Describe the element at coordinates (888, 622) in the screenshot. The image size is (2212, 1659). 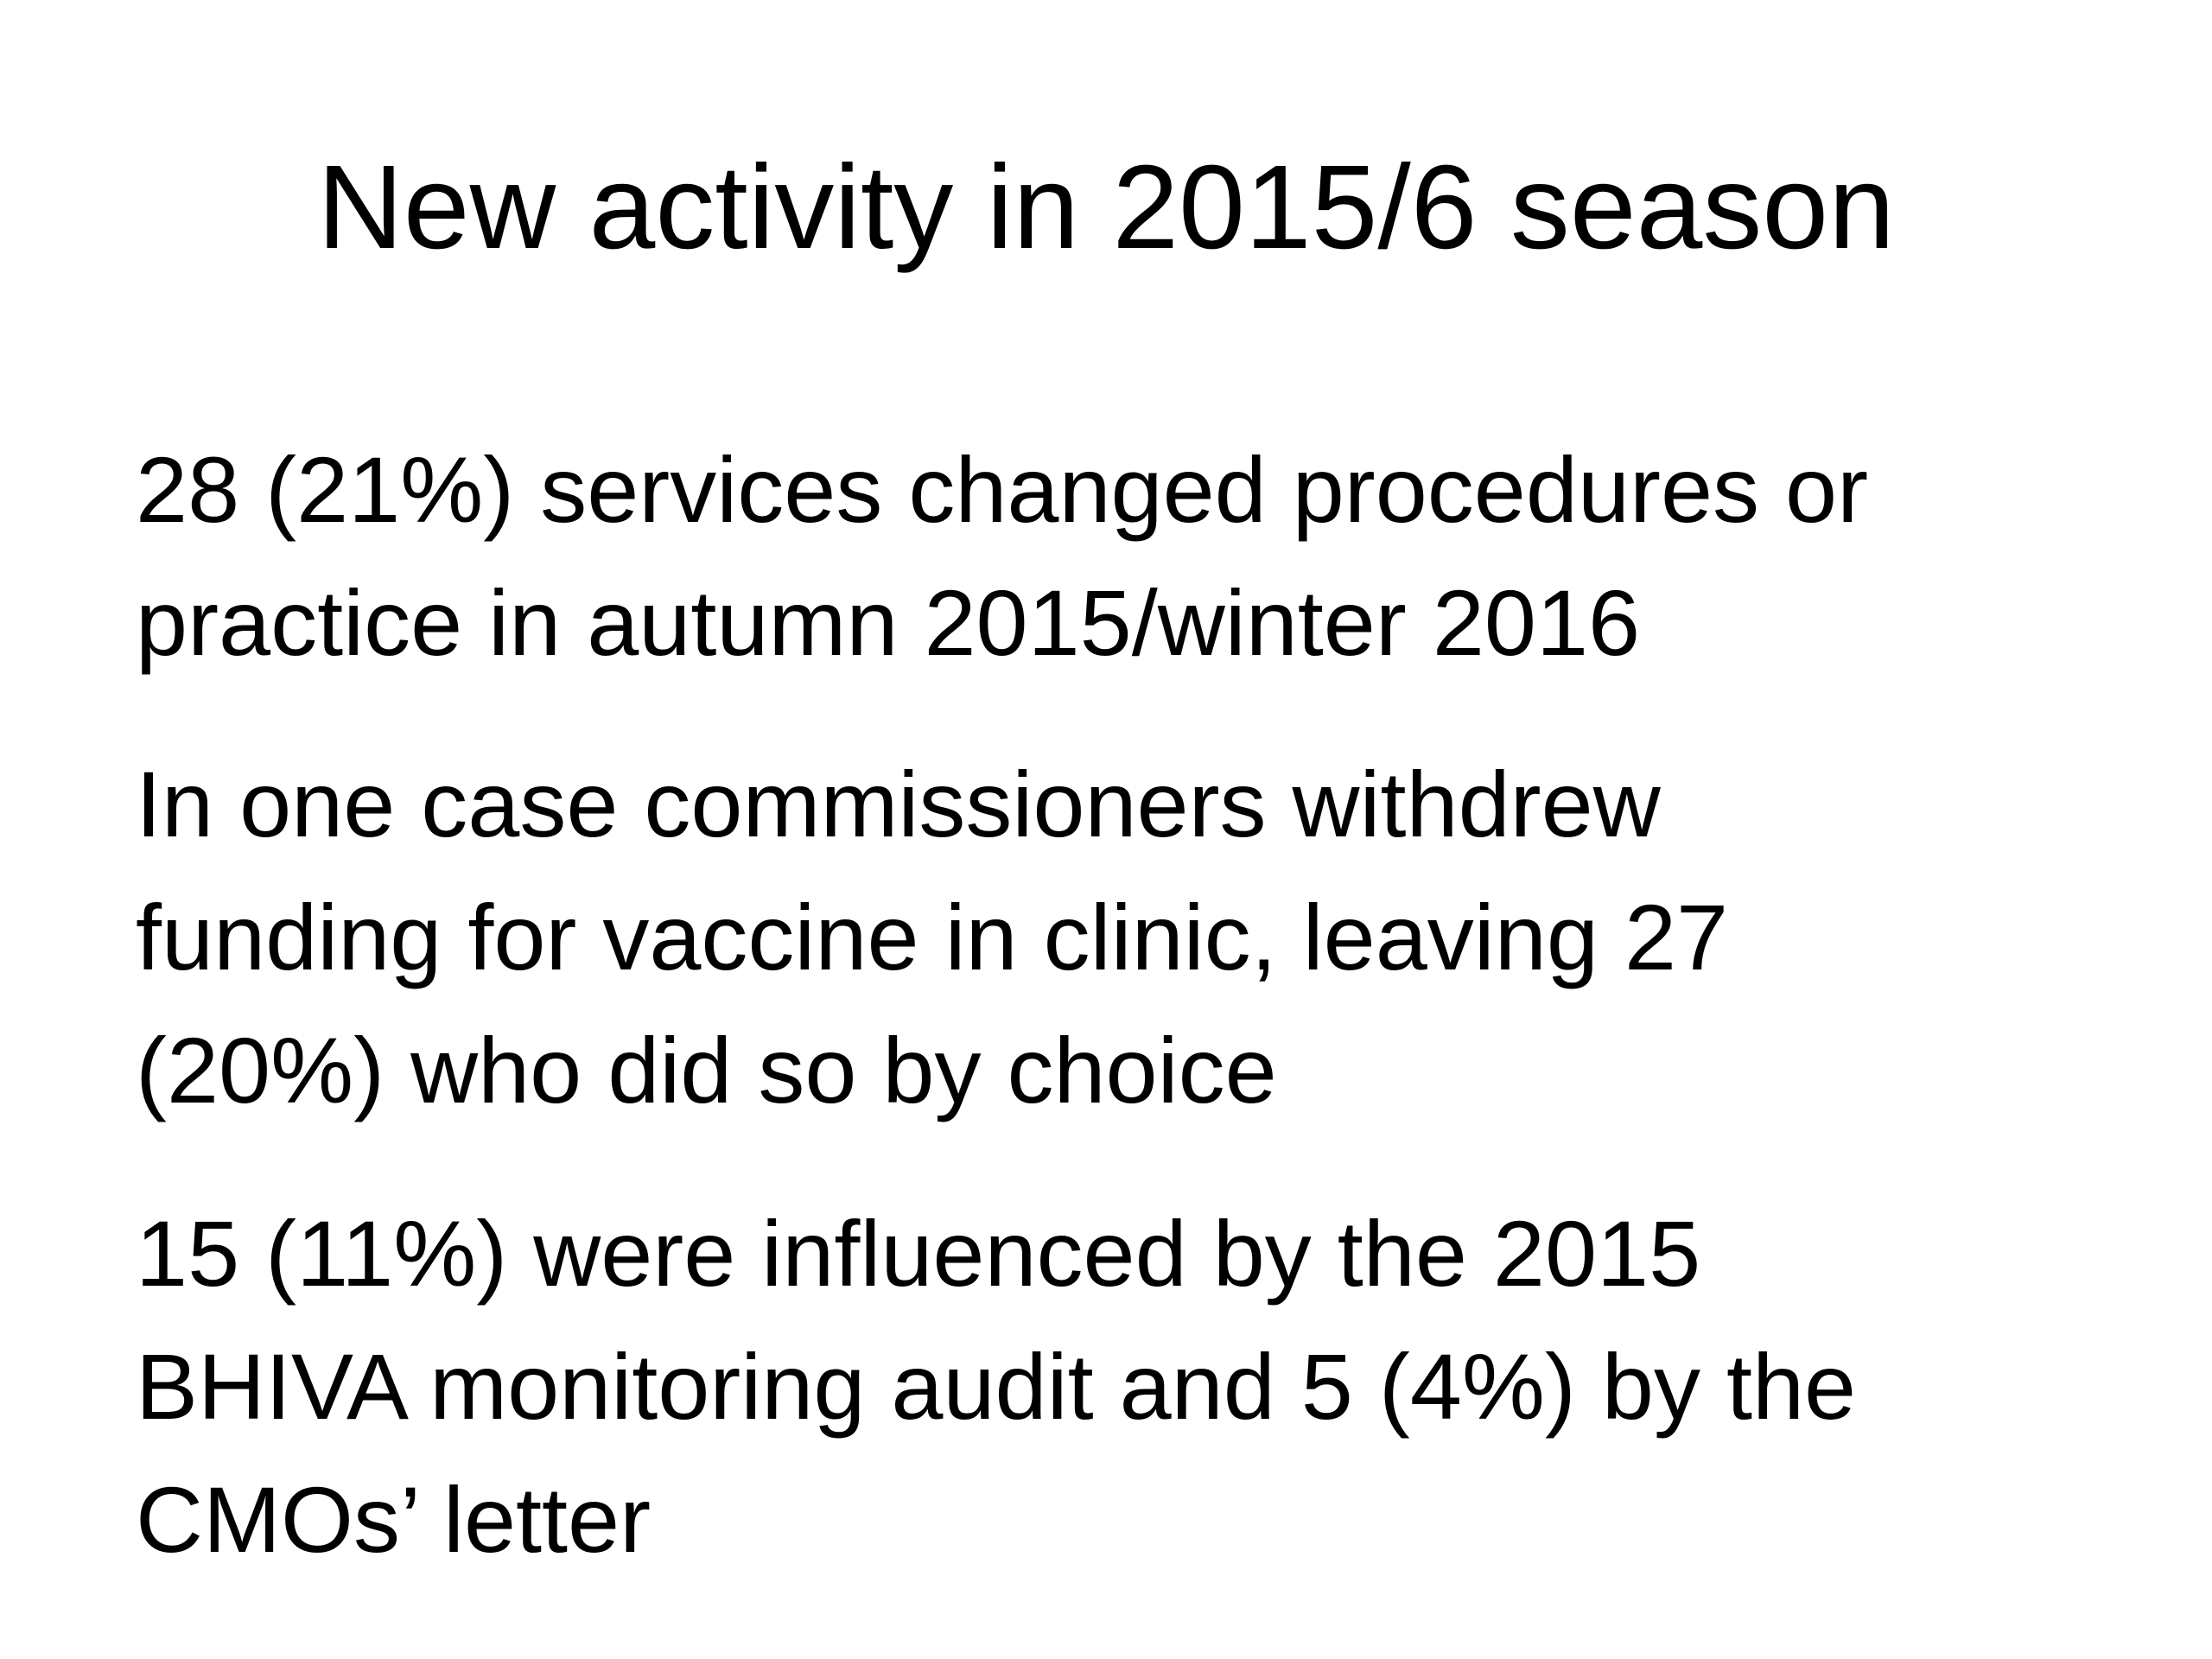
I see `text-line: practice in autumn 2015/winter 2016` at that location.